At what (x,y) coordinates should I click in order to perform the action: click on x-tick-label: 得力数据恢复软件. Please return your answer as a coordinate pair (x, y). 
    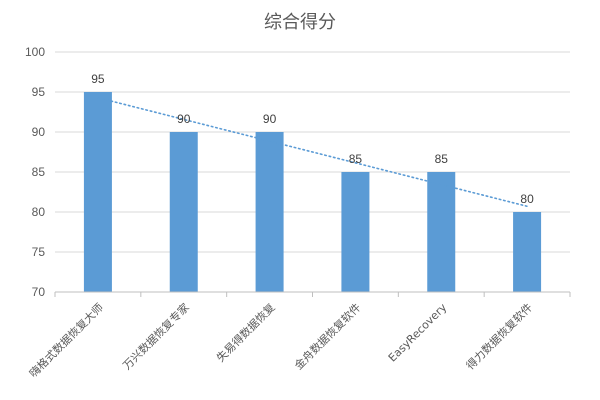
    Looking at the image, I should click on (499, 336).